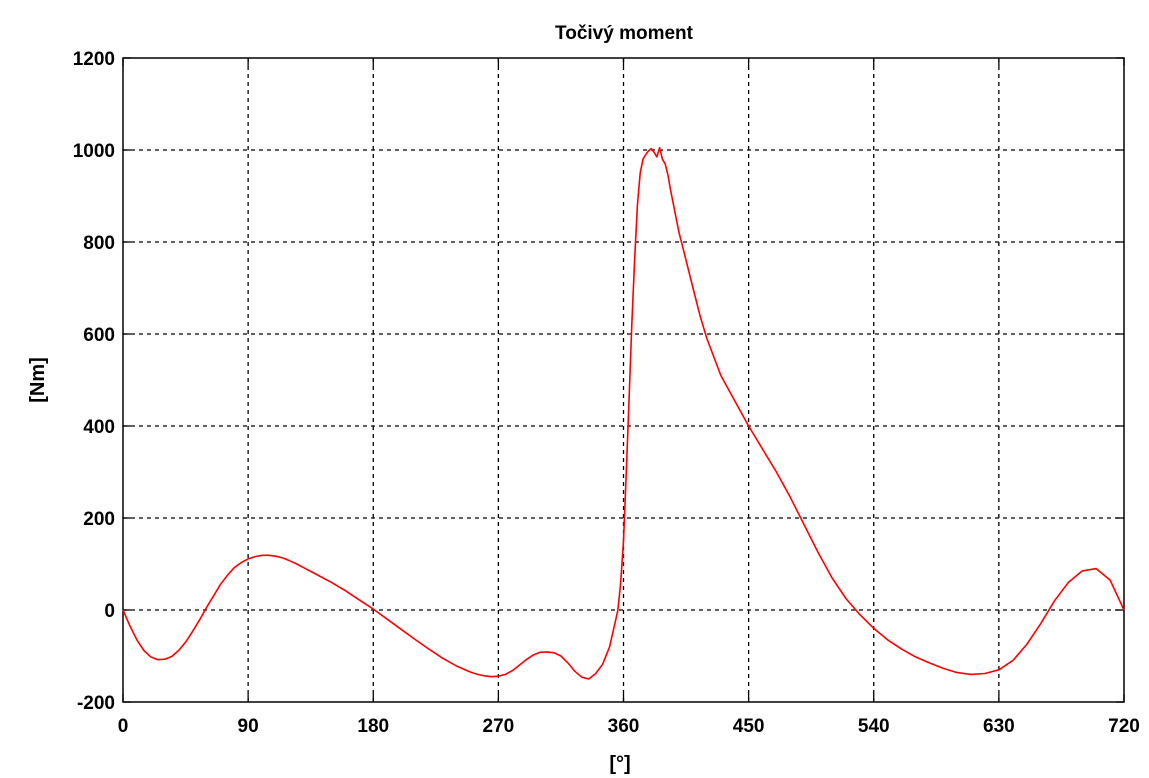  What do you see at coordinates (874, 726) in the screenshot?
I see `x-tick-label: 540` at bounding box center [874, 726].